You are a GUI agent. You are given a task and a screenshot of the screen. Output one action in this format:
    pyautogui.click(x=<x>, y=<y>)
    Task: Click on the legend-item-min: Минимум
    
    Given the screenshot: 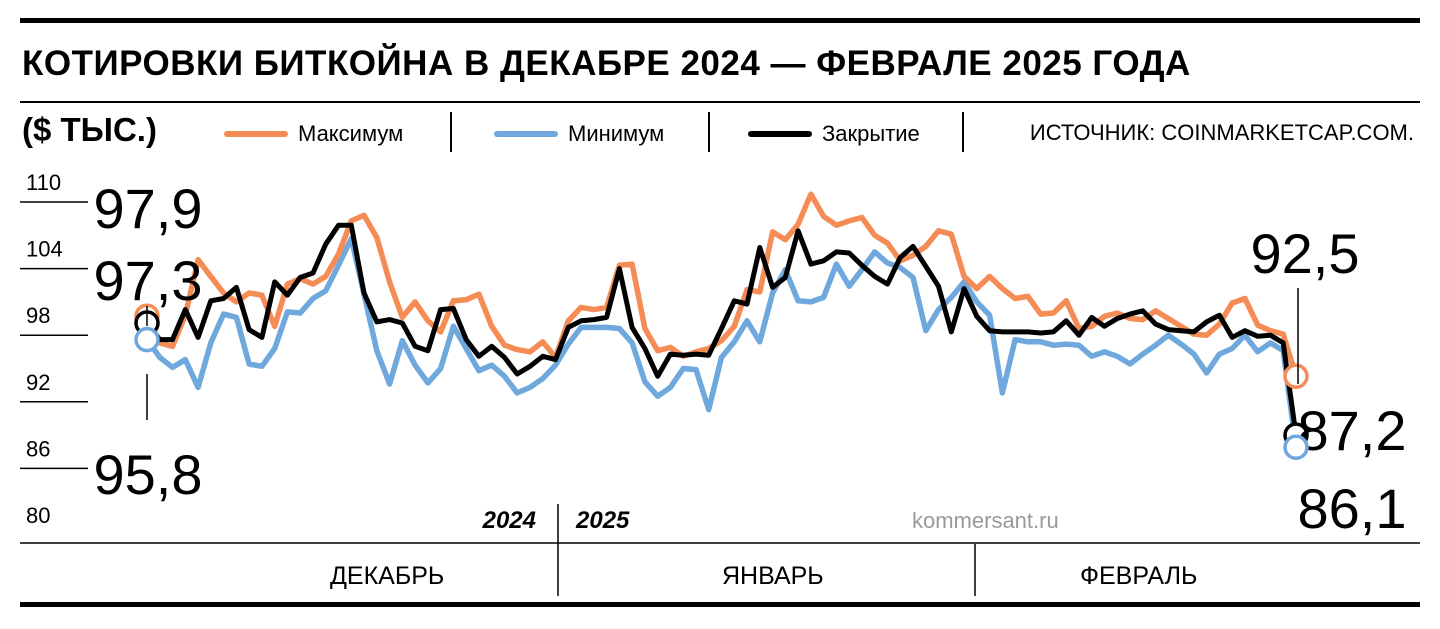 What is the action you would take?
    pyautogui.click(x=579, y=134)
    